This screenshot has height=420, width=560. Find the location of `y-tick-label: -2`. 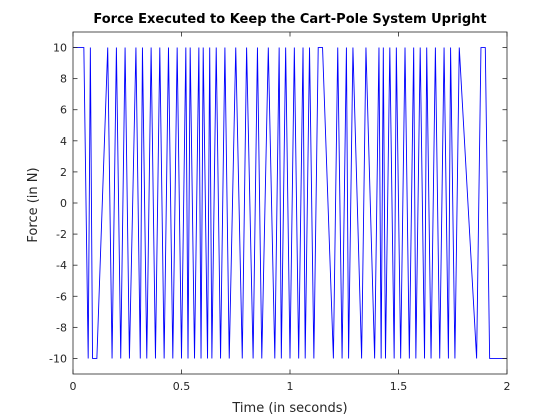

y-tick-label: -2 is located at coordinates (61, 234).